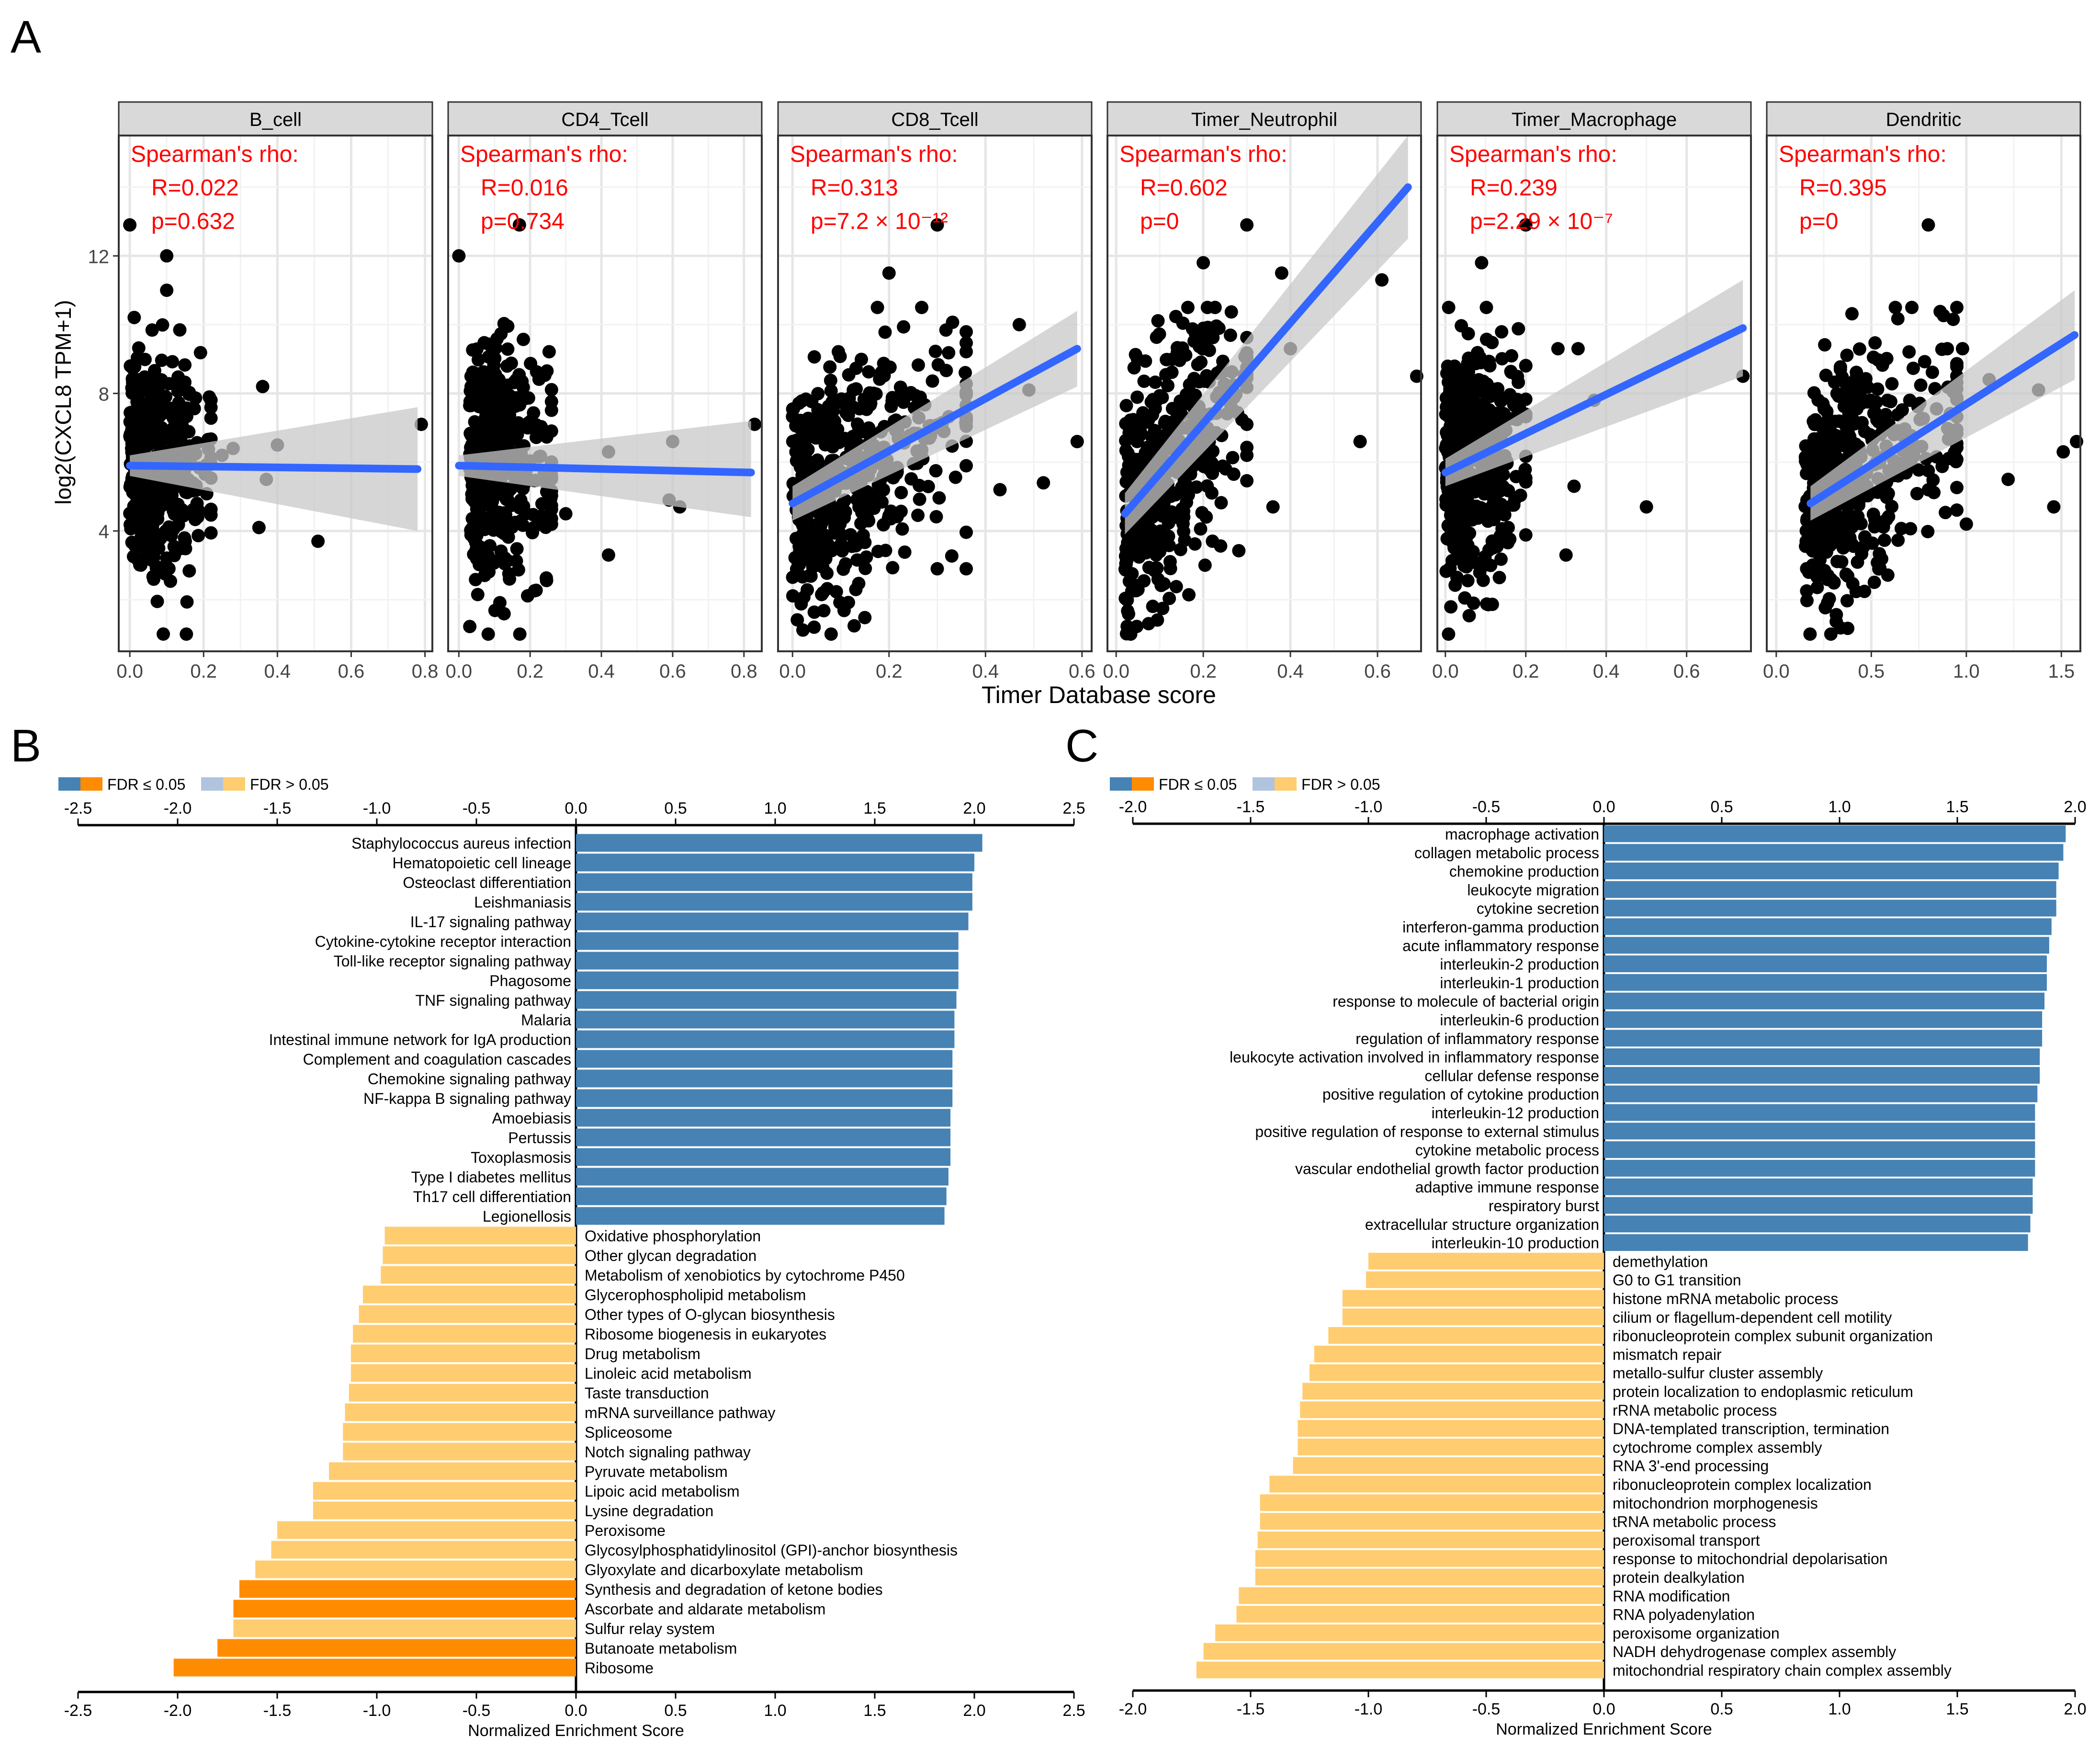 This screenshot has width=2100, height=1748. I want to click on legend-b-nonsig-label: FDR > 0.05, so click(290, 785).